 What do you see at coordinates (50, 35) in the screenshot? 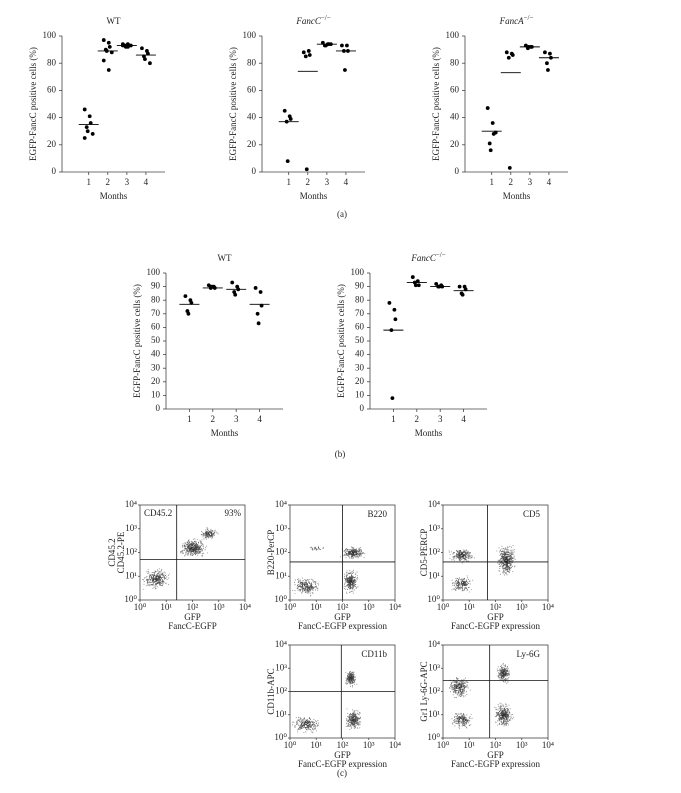
I see `y-tick-label: 100` at bounding box center [50, 35].